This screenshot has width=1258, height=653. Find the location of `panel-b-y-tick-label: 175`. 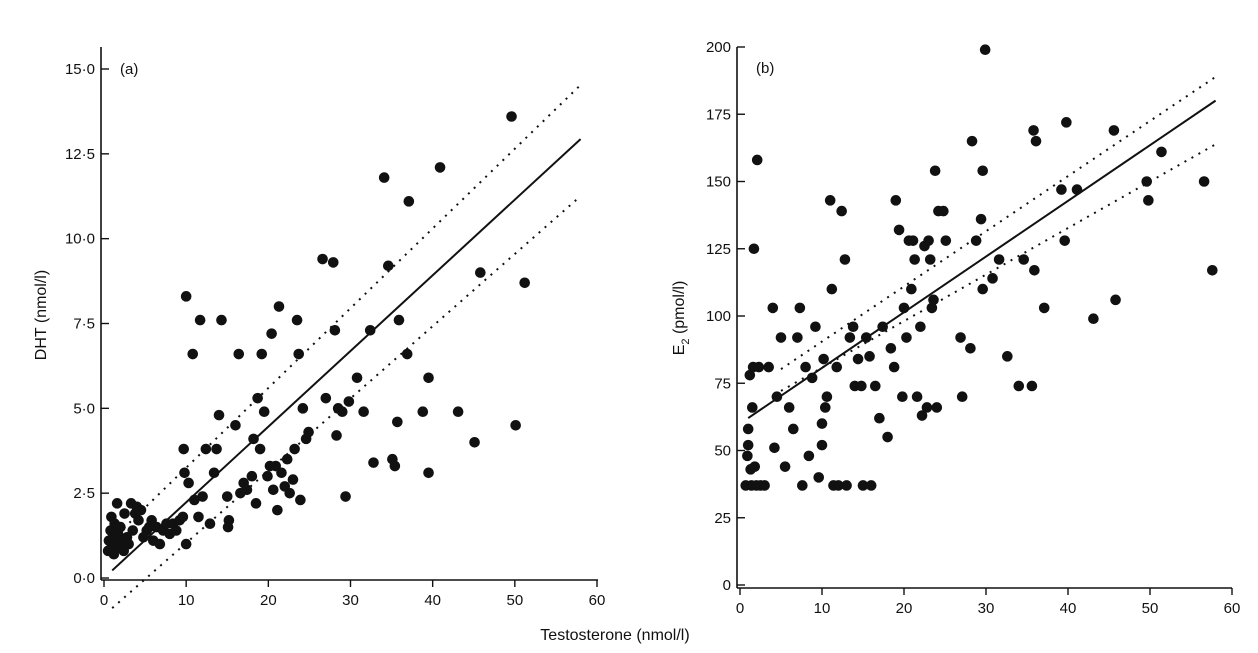

panel-b-y-tick-label: 175 is located at coordinates (718, 114).